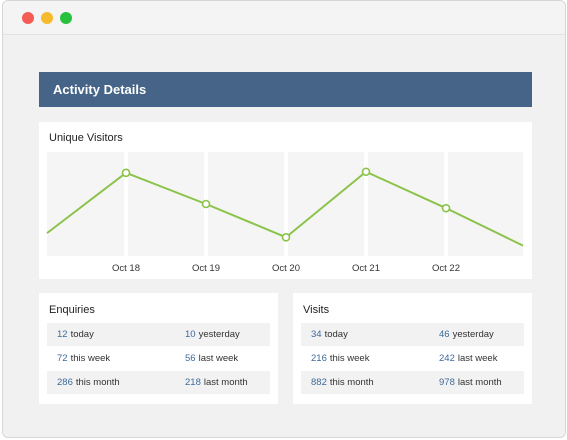 This screenshot has height=440, width=567. I want to click on enquiries-row: 12 today 10 yesterday, so click(158, 334).